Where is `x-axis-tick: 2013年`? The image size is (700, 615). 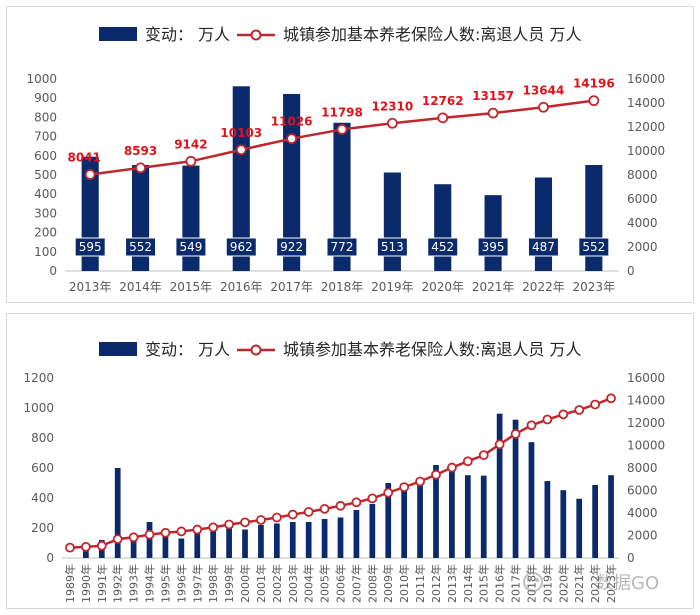 x-axis-tick: 2013年 is located at coordinates (452, 583).